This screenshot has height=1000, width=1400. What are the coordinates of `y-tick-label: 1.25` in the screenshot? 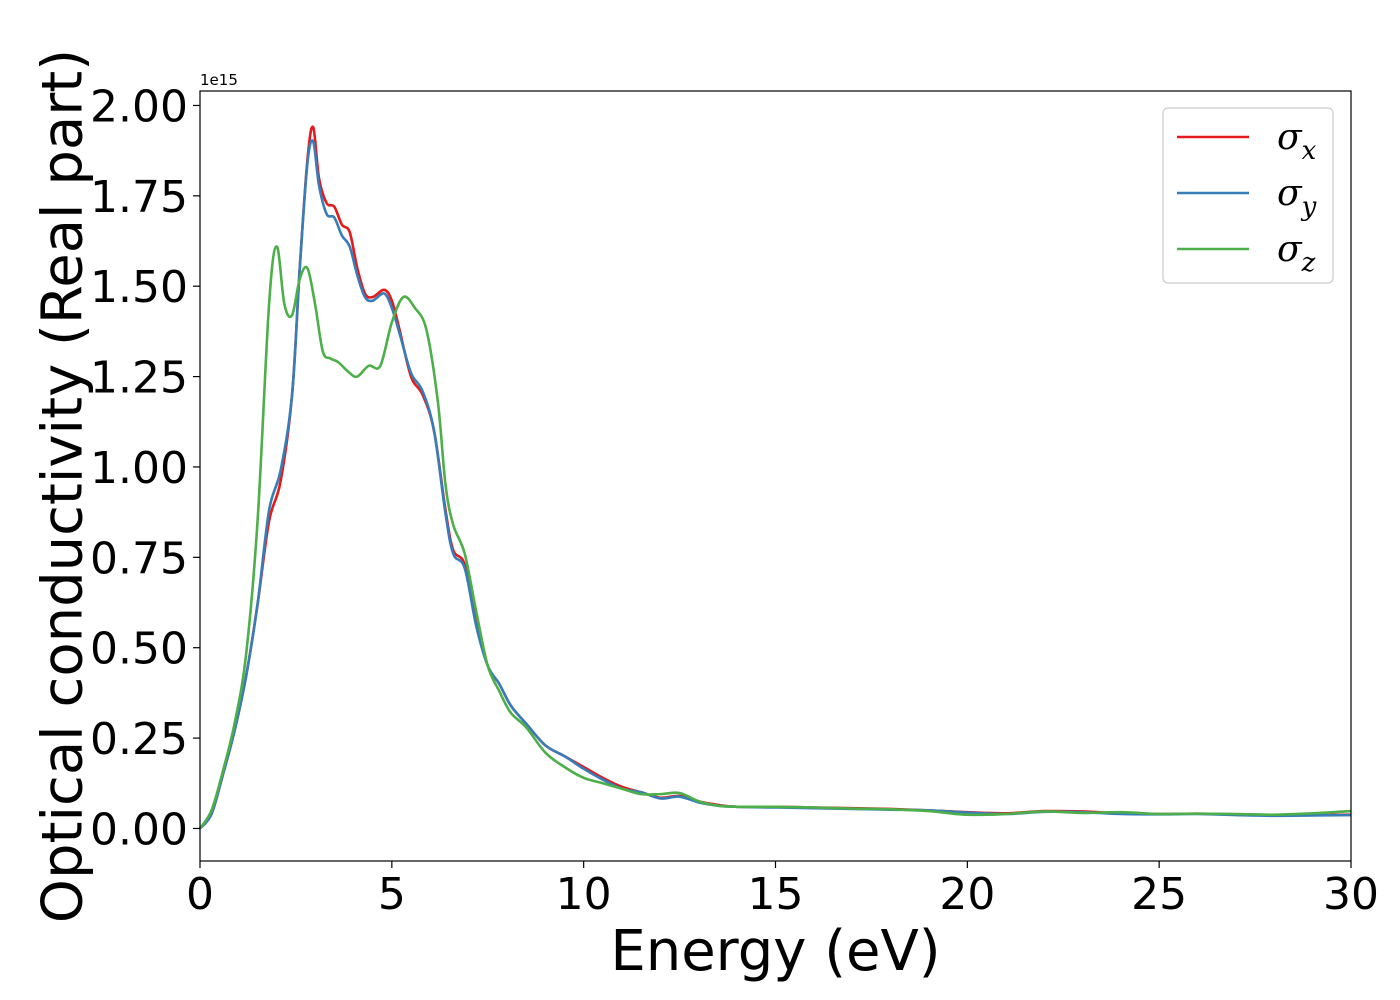 It's located at (139, 378).